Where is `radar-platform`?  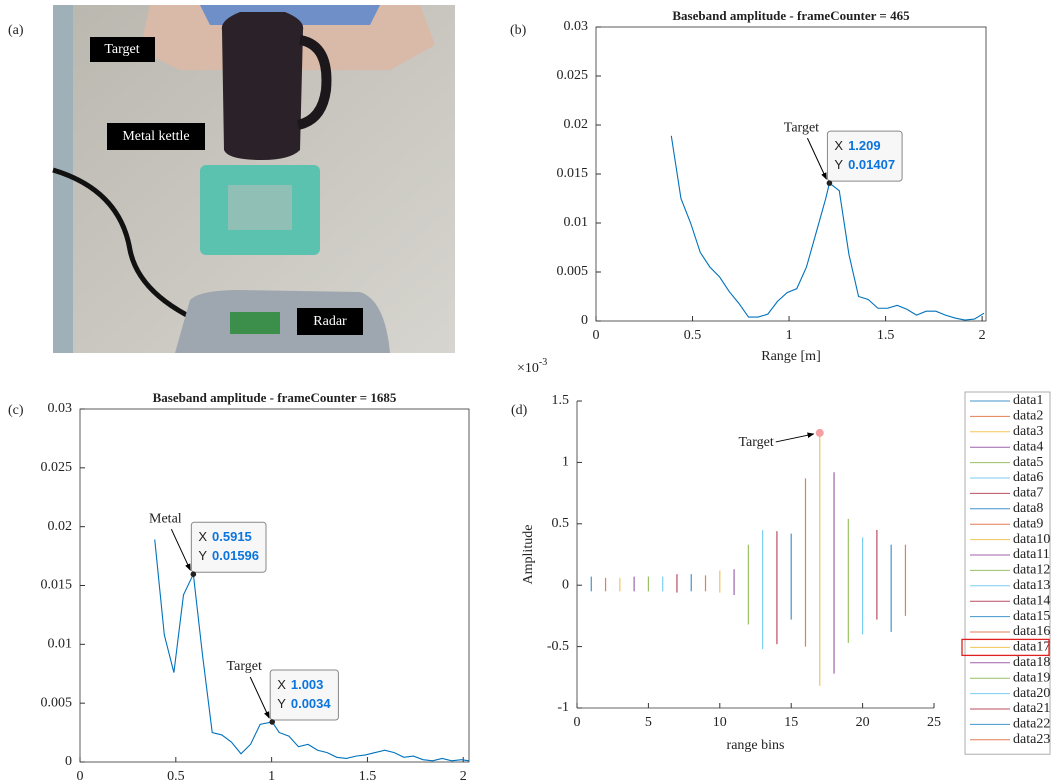
radar-platform is located at coordinates (282, 321).